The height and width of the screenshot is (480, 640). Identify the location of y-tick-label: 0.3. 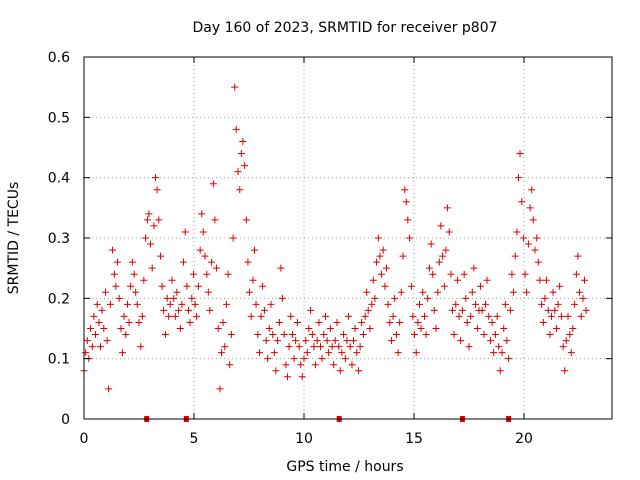
(59, 239).